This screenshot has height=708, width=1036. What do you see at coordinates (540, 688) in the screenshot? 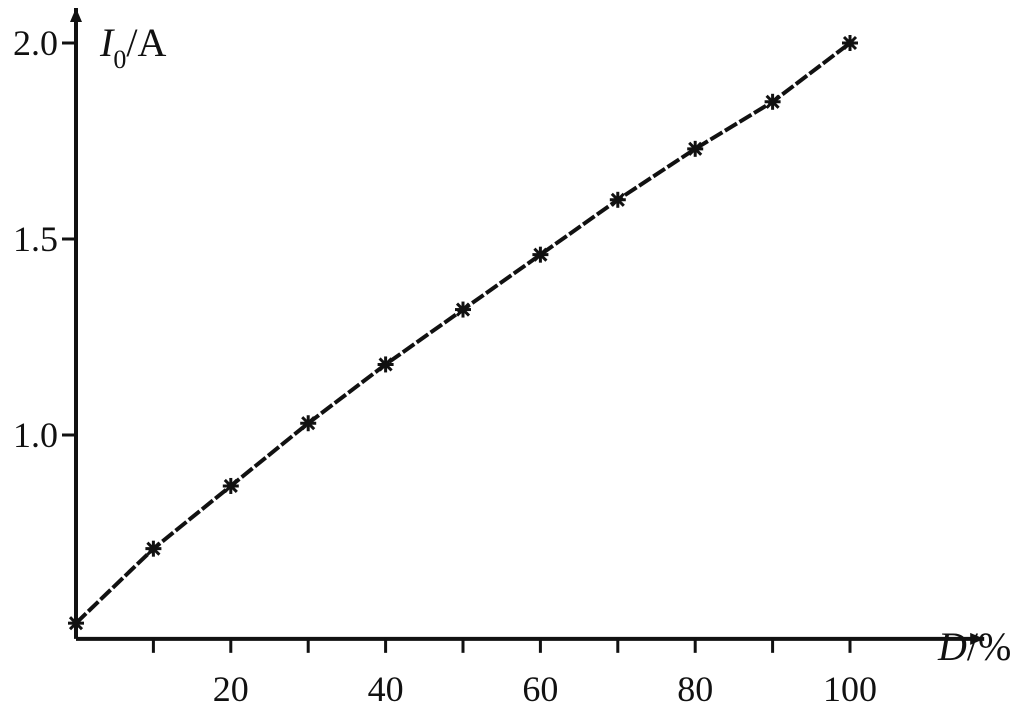
I see `x-tick-label: 60` at bounding box center [540, 688].